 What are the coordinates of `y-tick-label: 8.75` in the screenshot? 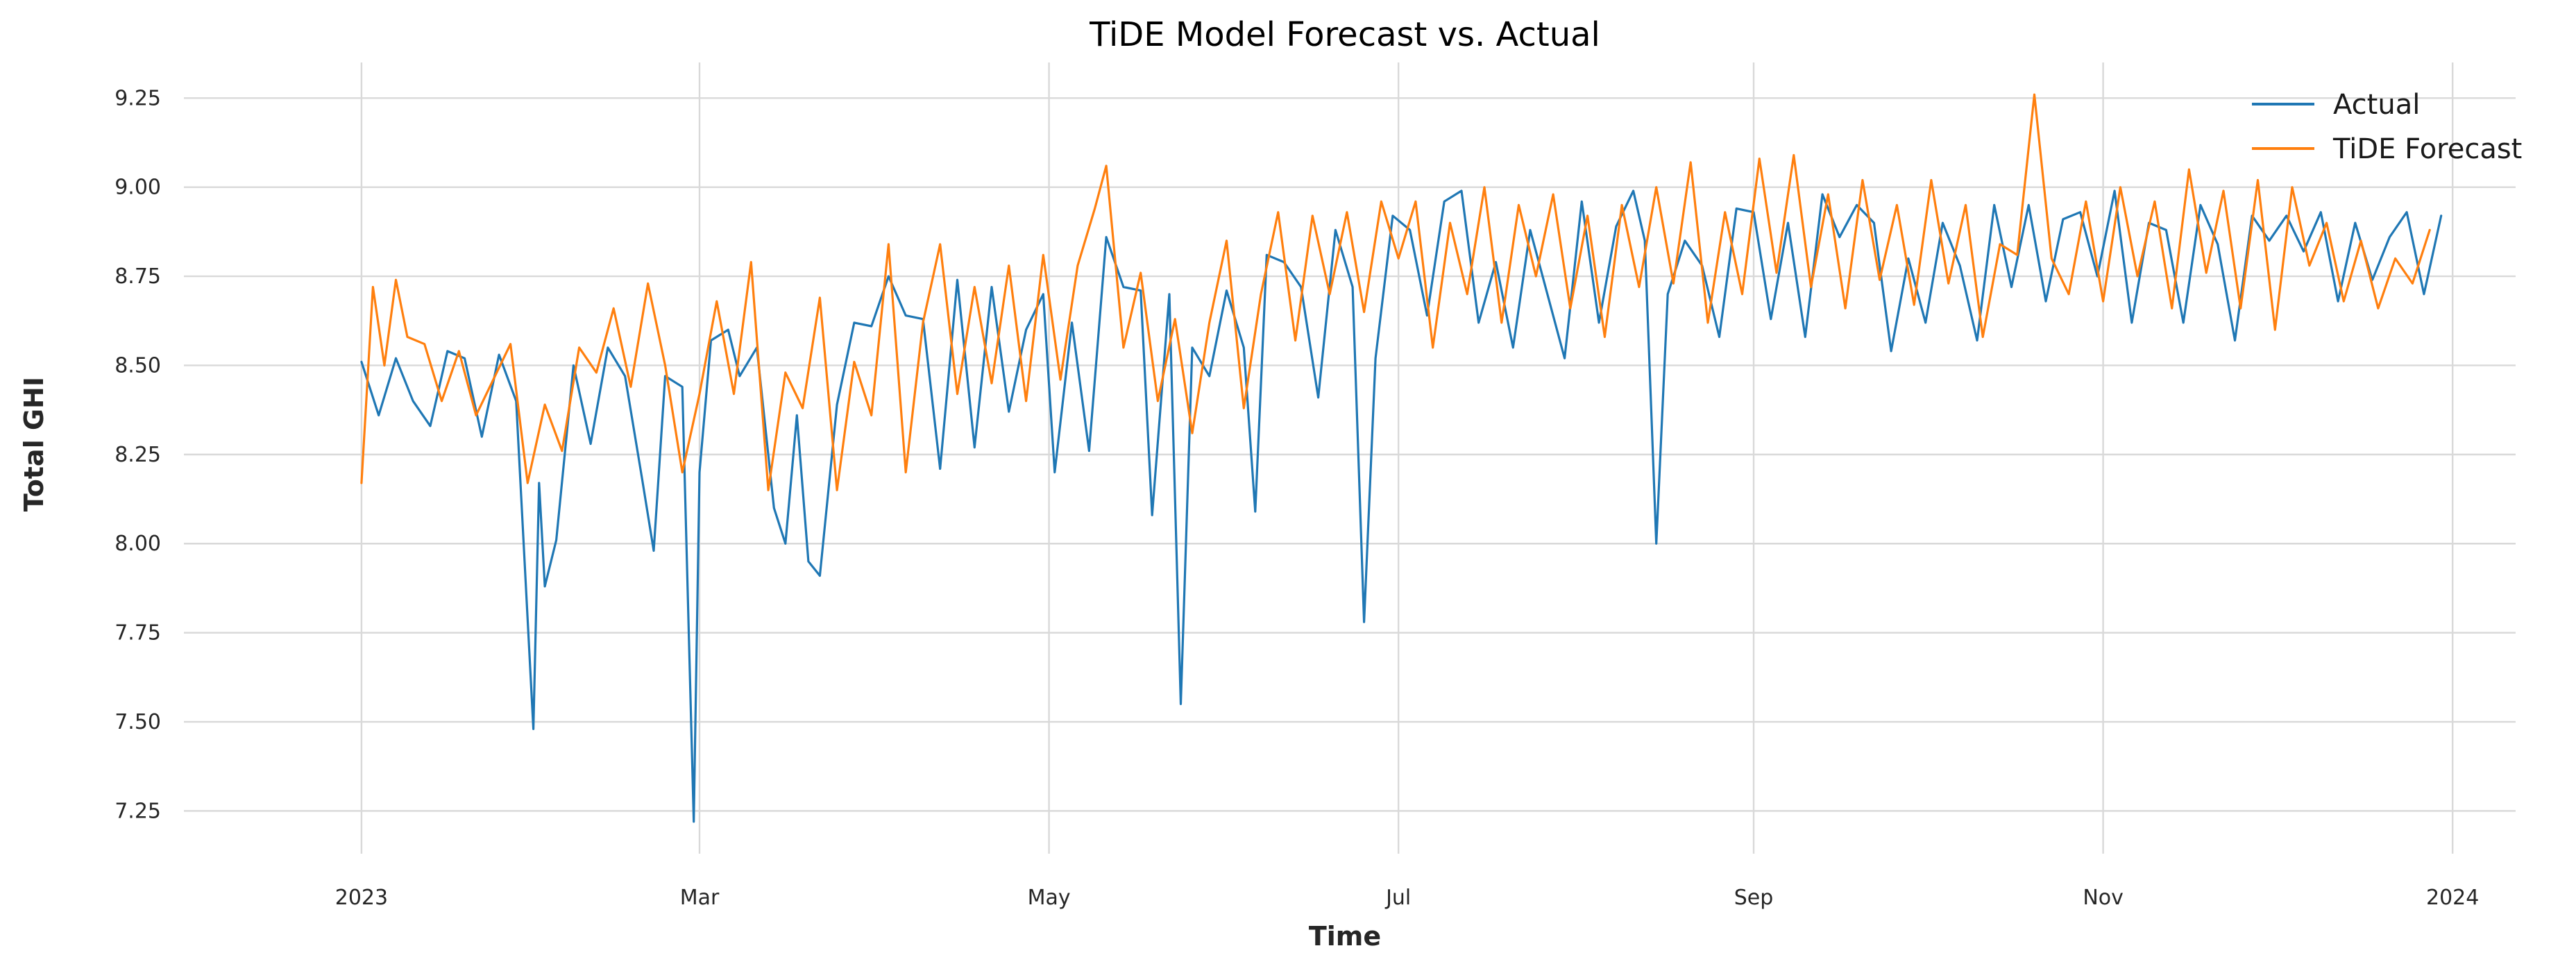 It's located at (138, 276).